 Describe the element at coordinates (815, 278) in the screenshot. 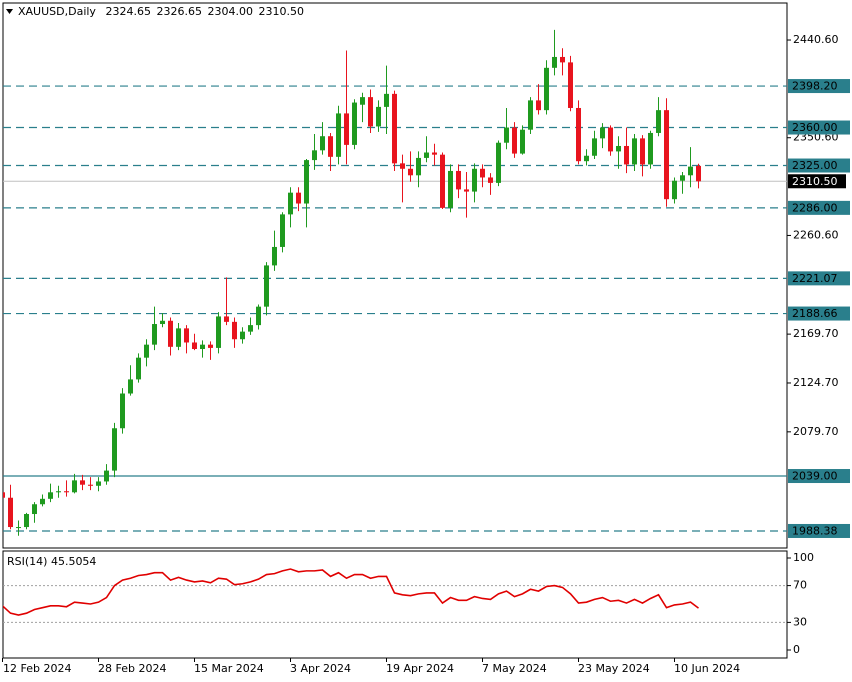

I see `level-label: 2221.07` at that location.